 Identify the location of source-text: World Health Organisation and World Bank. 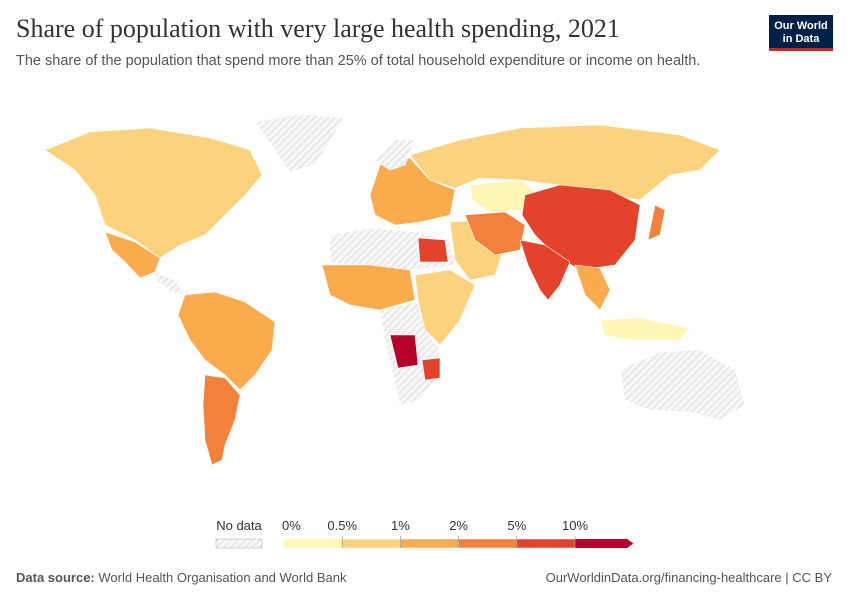
(222, 577).